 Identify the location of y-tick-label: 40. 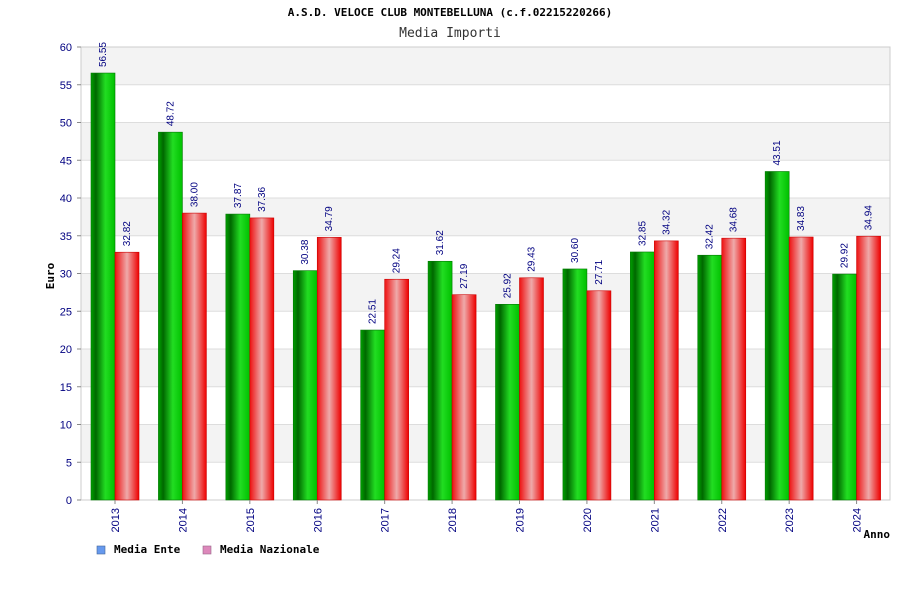
(66, 199).